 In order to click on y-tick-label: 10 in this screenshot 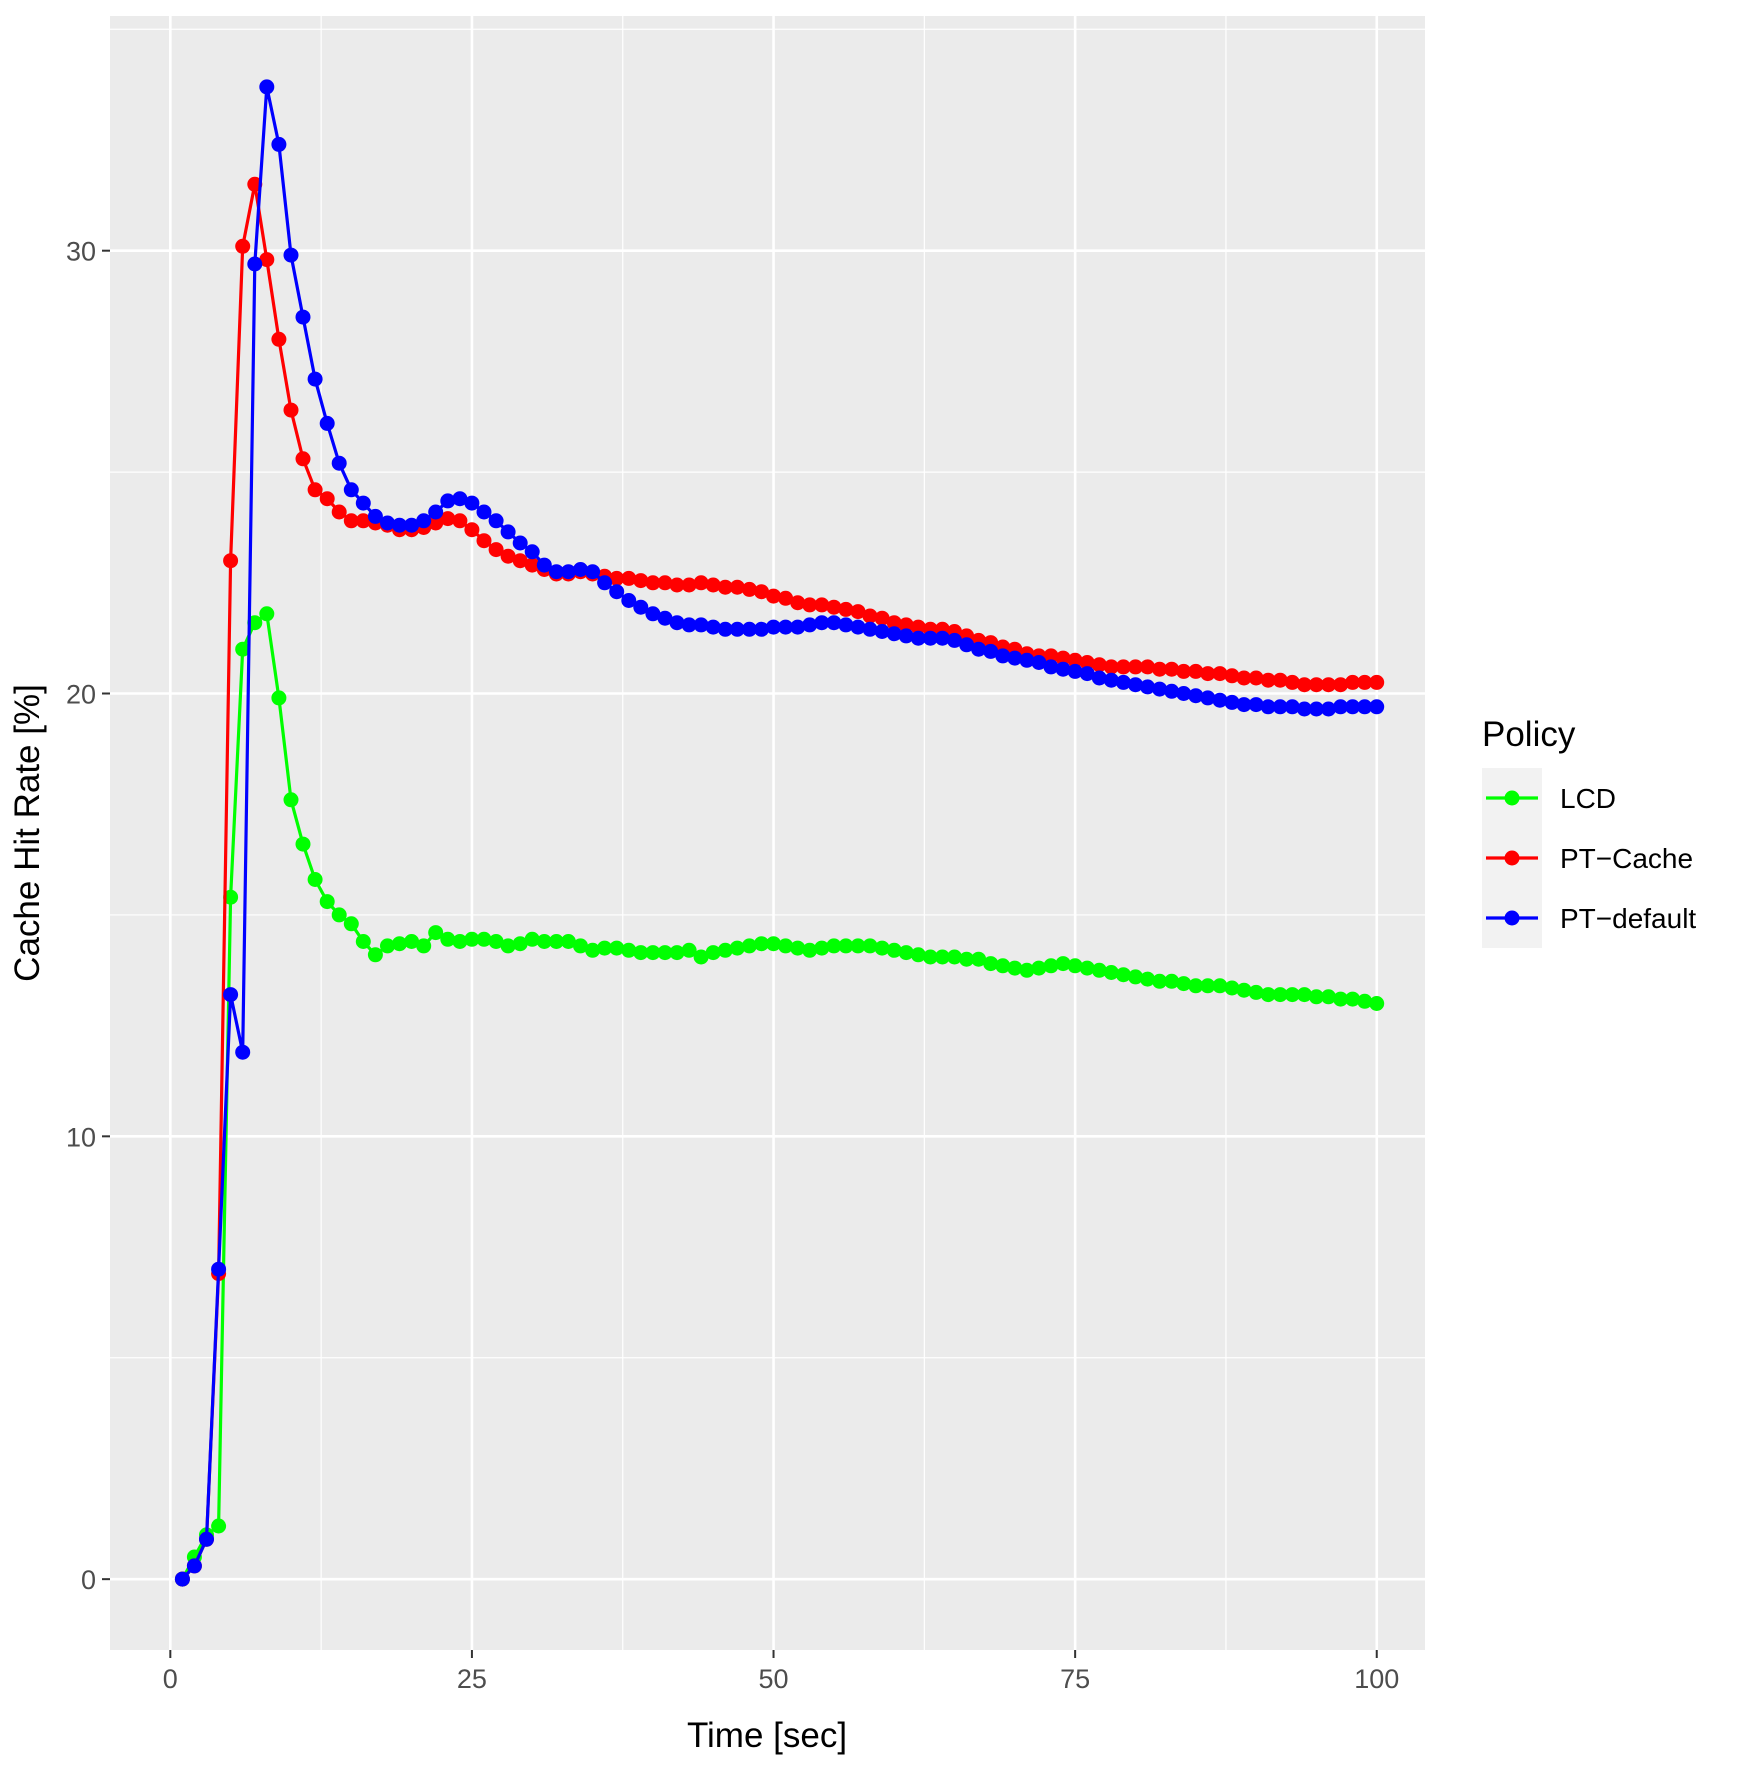, I will do `click(81, 1137)`.